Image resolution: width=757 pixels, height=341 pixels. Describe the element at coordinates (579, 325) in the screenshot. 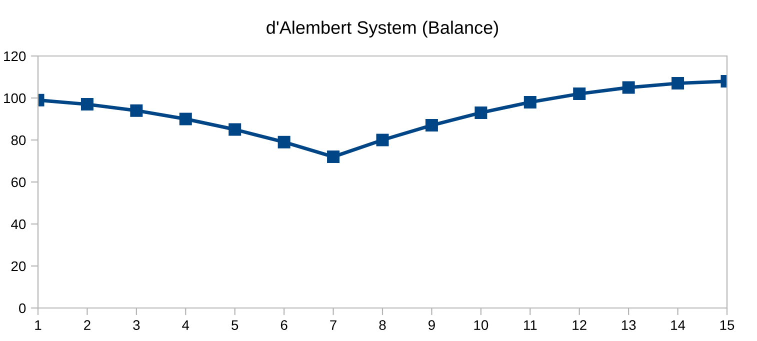

I see `x-tick-label: 12` at that location.